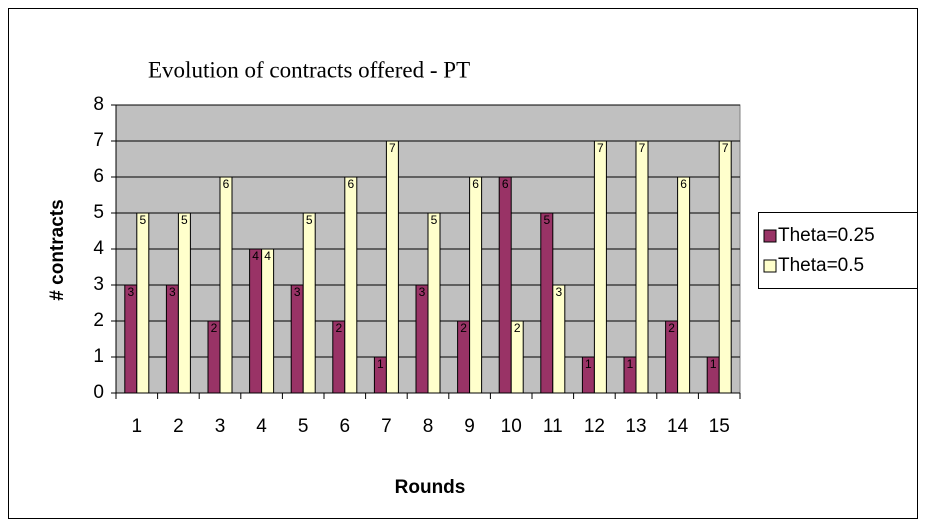 Image resolution: width=925 pixels, height=528 pixels. I want to click on legend-label: Theta=0.25, so click(826, 235).